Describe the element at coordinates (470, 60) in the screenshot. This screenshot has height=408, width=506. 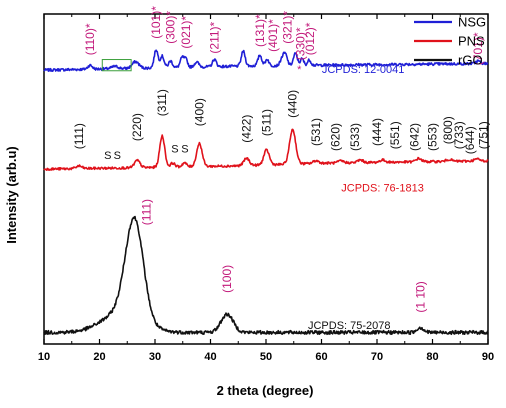
I see `legend-label-rgo: rGO` at that location.